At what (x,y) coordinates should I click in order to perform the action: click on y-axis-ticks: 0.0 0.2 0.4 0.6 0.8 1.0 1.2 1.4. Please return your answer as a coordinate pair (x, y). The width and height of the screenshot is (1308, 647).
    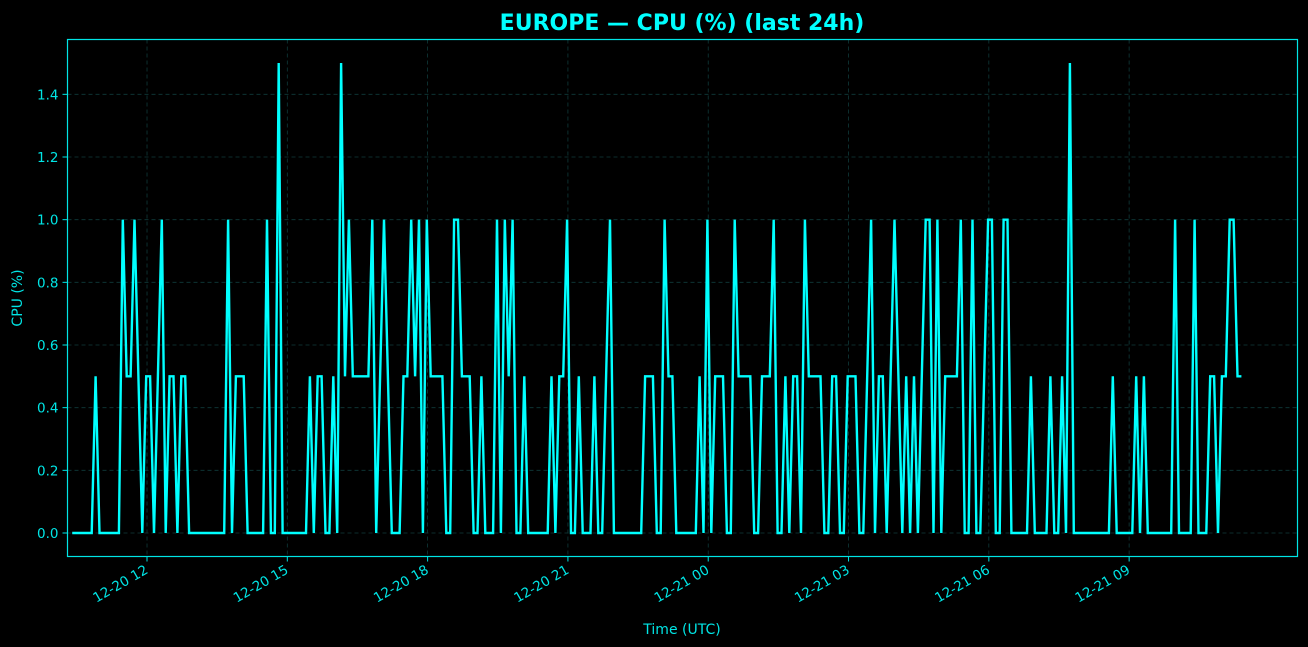
    Looking at the image, I should click on (52, 314).